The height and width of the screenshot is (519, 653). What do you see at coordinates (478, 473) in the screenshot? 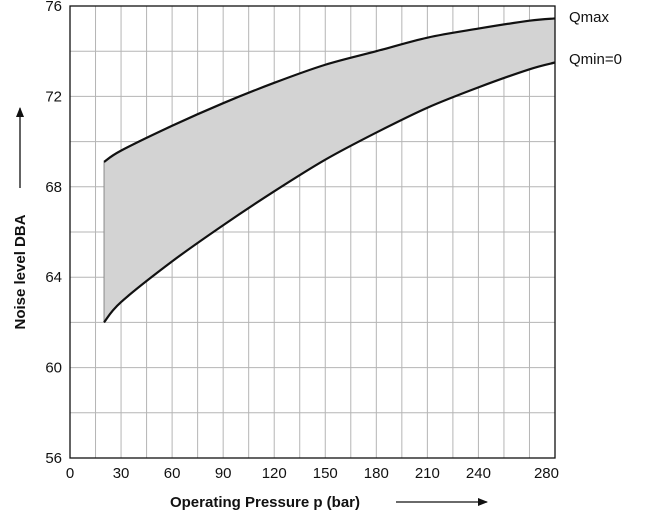
I see `x-tick-label: 240` at bounding box center [478, 473].